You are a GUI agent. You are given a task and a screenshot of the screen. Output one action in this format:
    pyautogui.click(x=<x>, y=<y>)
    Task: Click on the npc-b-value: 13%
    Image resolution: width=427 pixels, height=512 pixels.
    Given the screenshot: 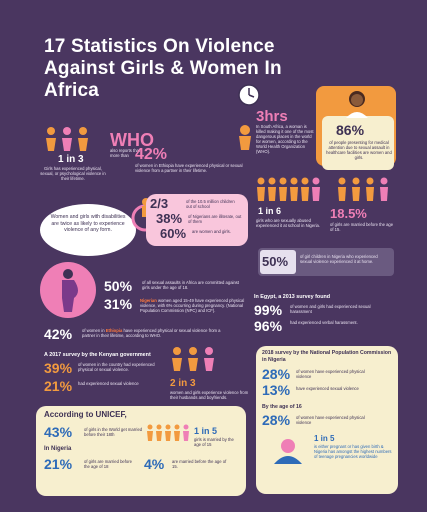 What is the action you would take?
    pyautogui.click(x=276, y=390)
    